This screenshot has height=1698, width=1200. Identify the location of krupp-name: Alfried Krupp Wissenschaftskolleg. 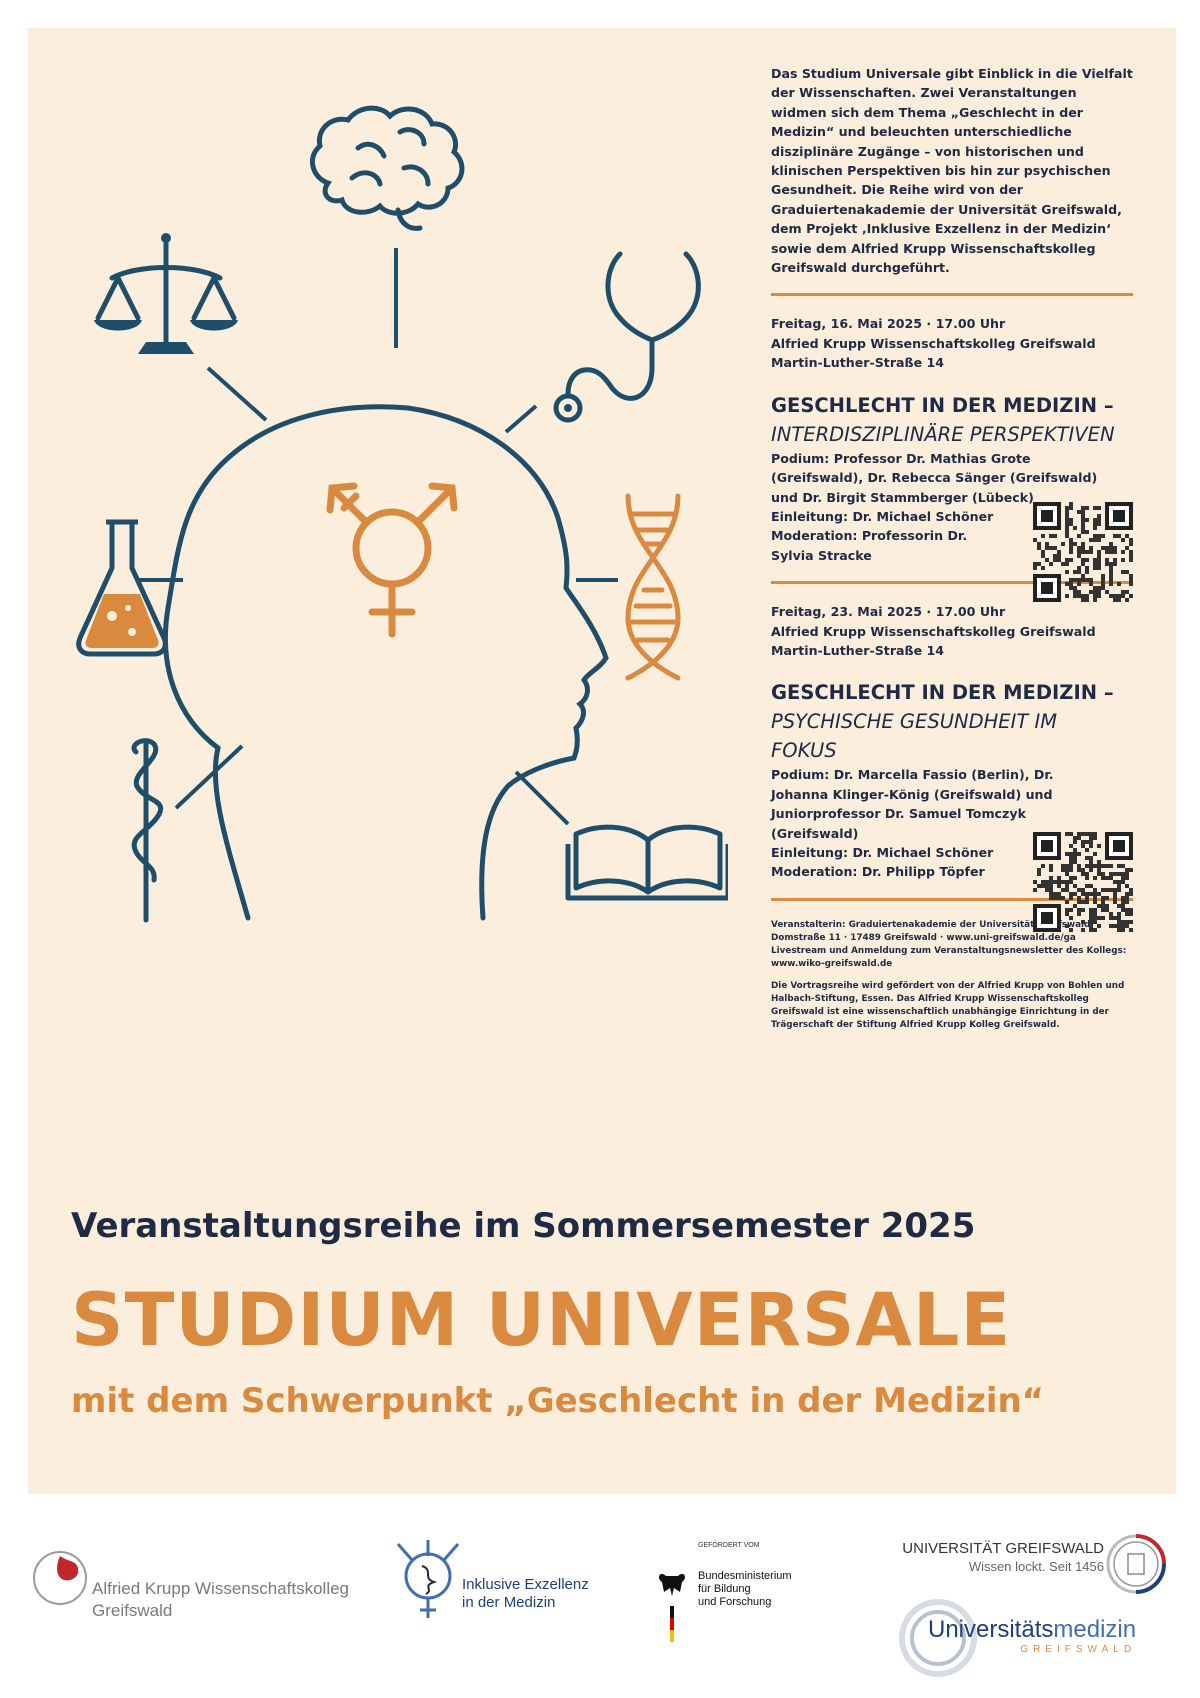
(221, 1588).